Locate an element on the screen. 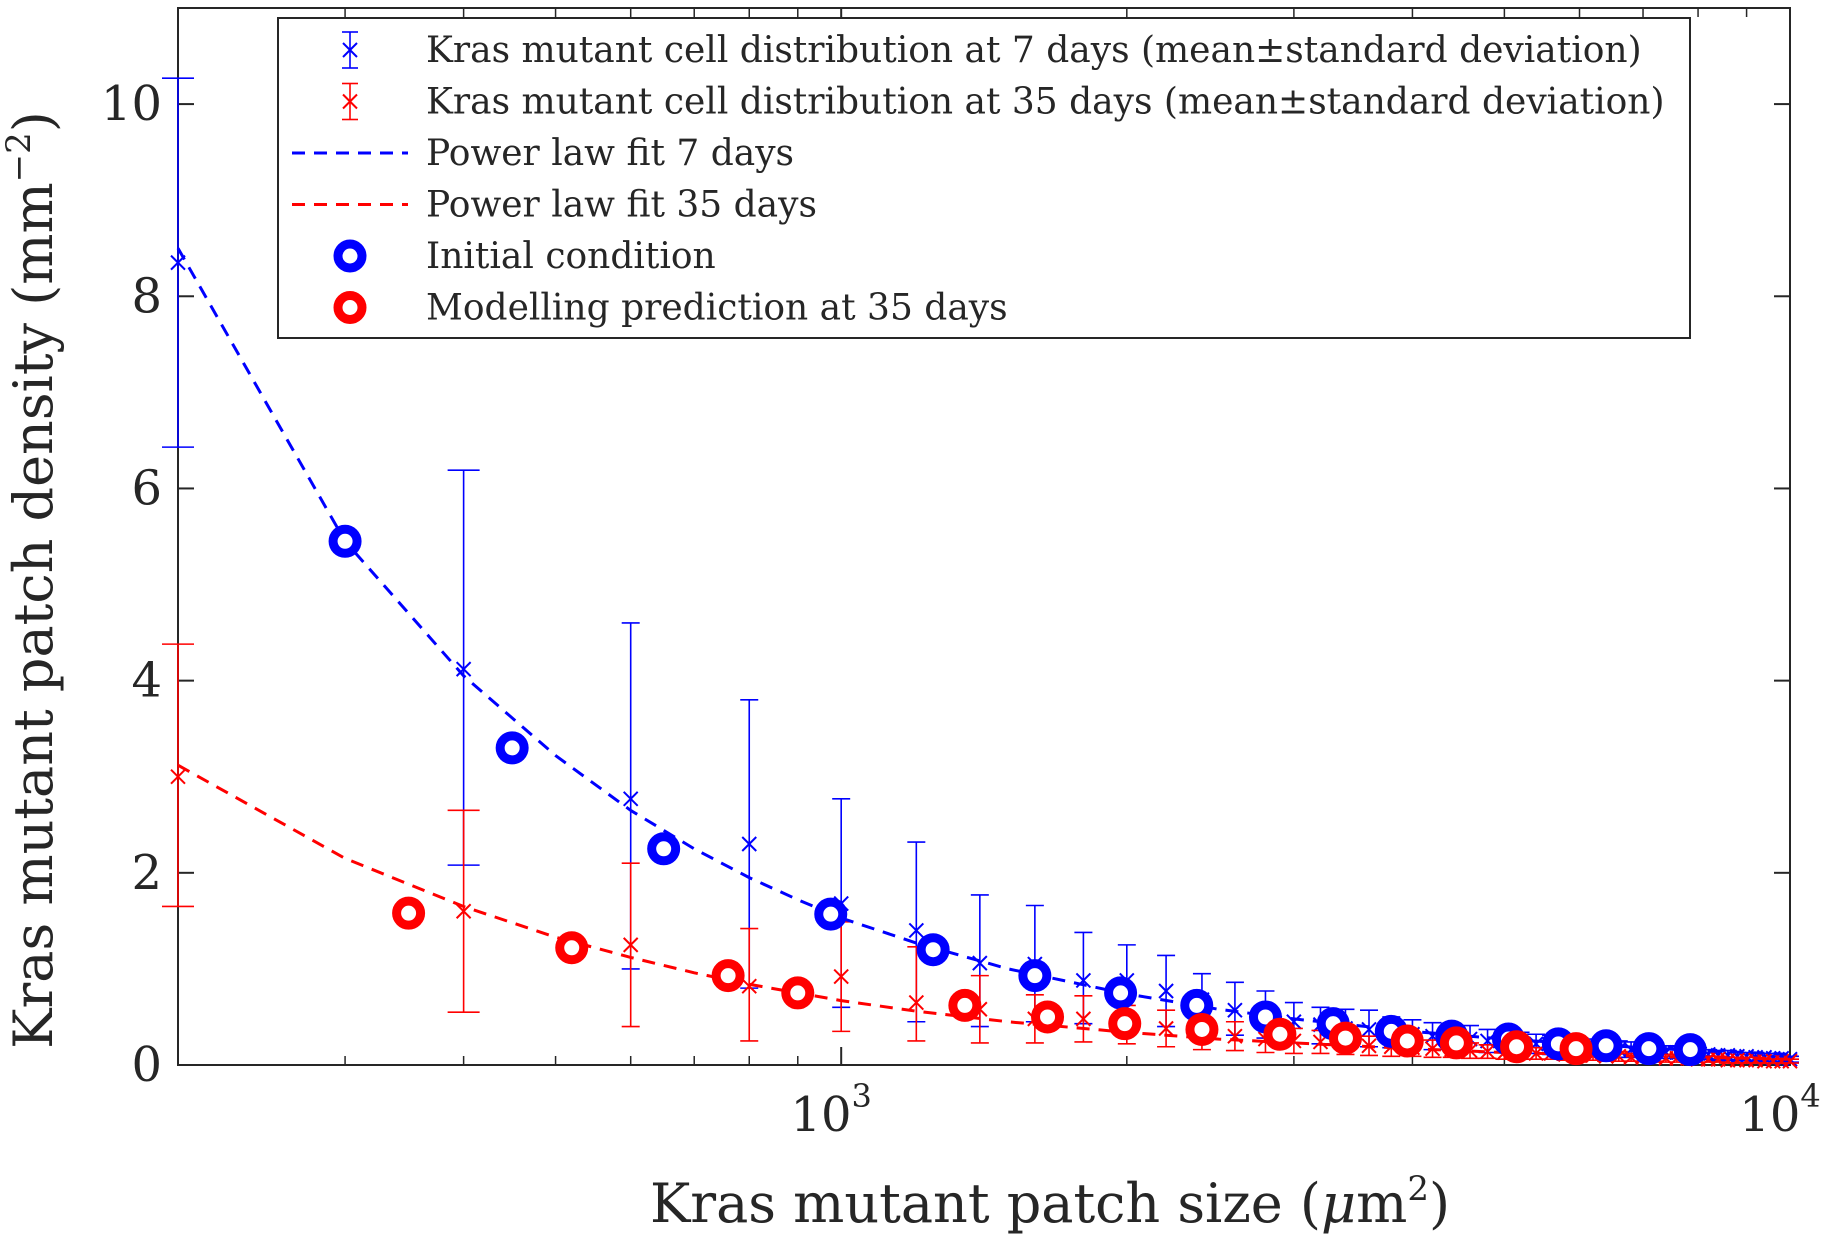  y-tick-label: 6 is located at coordinates (146, 488).